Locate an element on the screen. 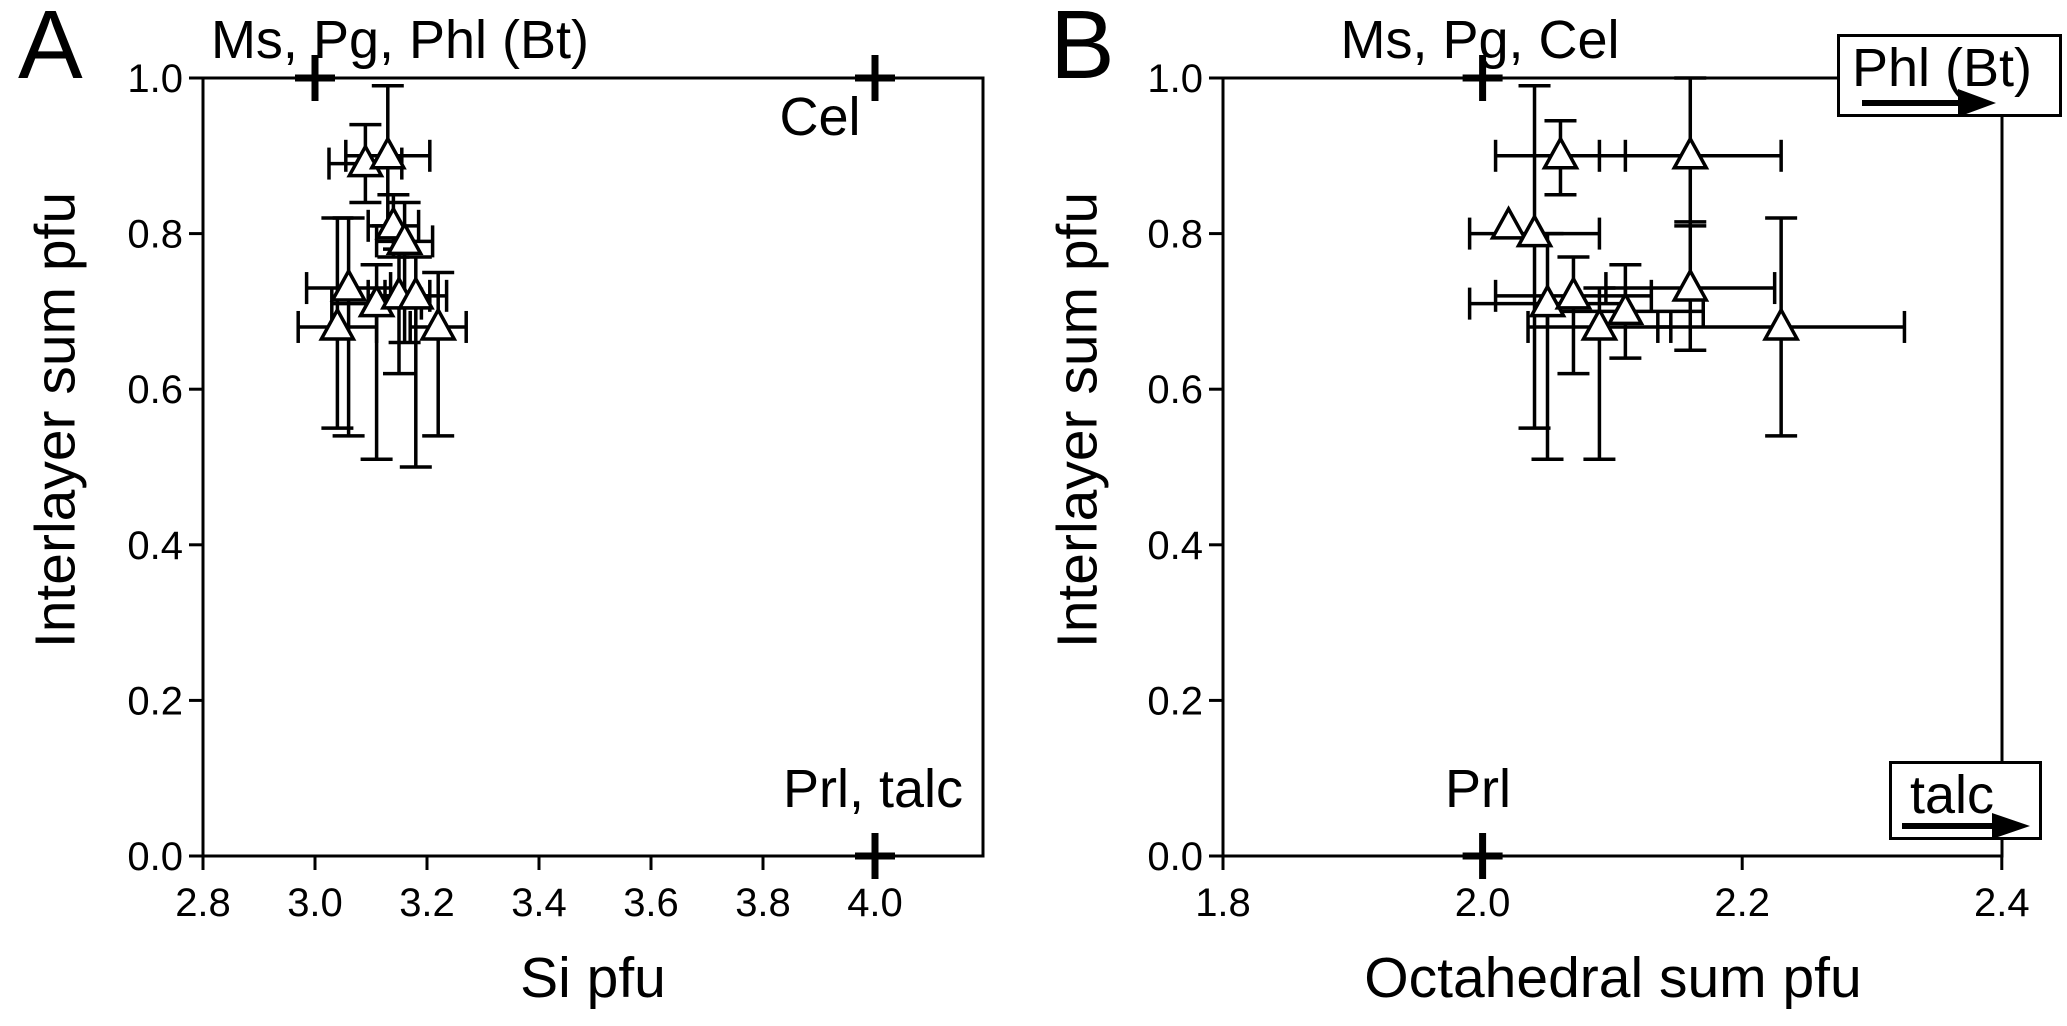  phl-bt-box: Phl (Bt) is located at coordinates (1949, 75).